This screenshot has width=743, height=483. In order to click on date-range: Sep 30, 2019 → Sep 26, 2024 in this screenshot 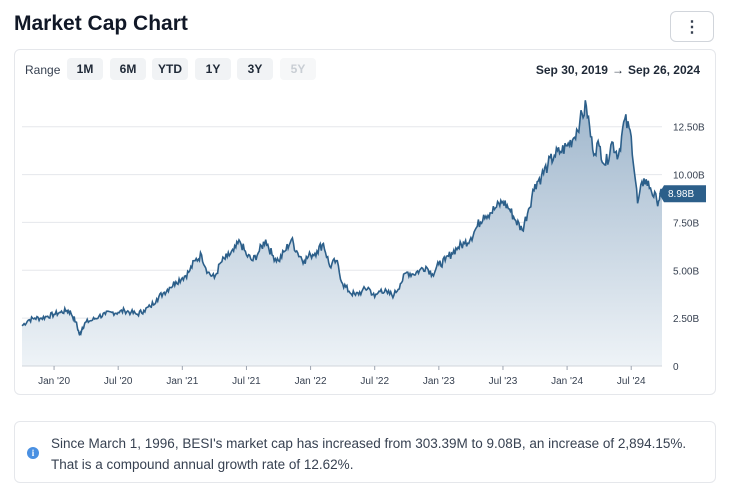, I will do `click(618, 70)`.